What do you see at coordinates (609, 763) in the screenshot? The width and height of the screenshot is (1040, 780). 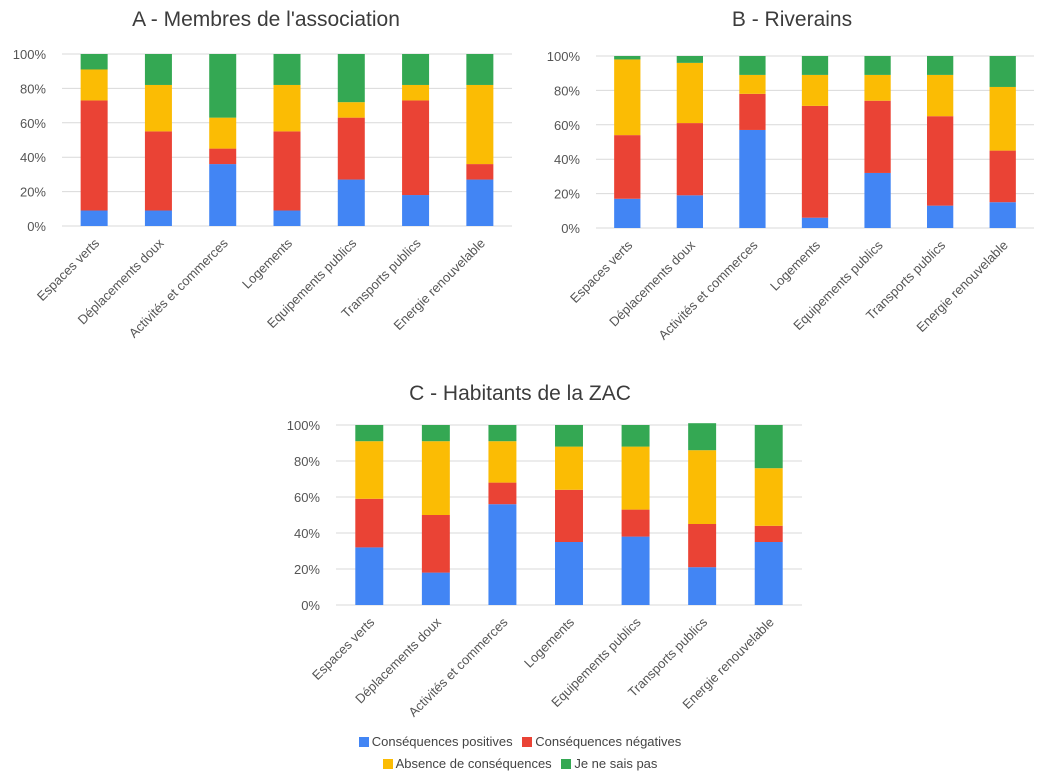 I see `legend-item-ne-sais-pas: Je ne sais pas` at bounding box center [609, 763].